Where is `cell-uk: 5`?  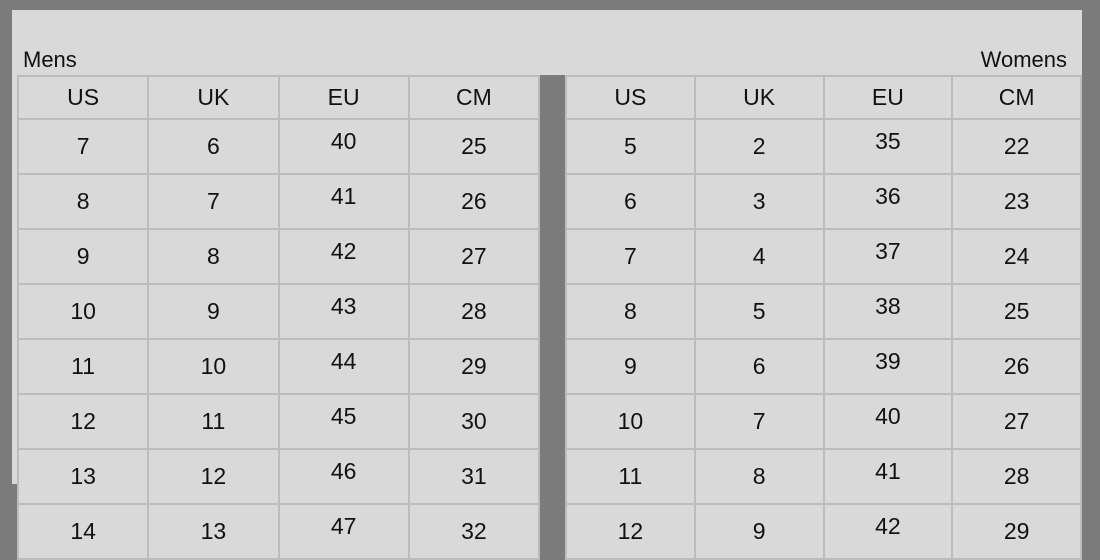 cell-uk: 5 is located at coordinates (759, 311).